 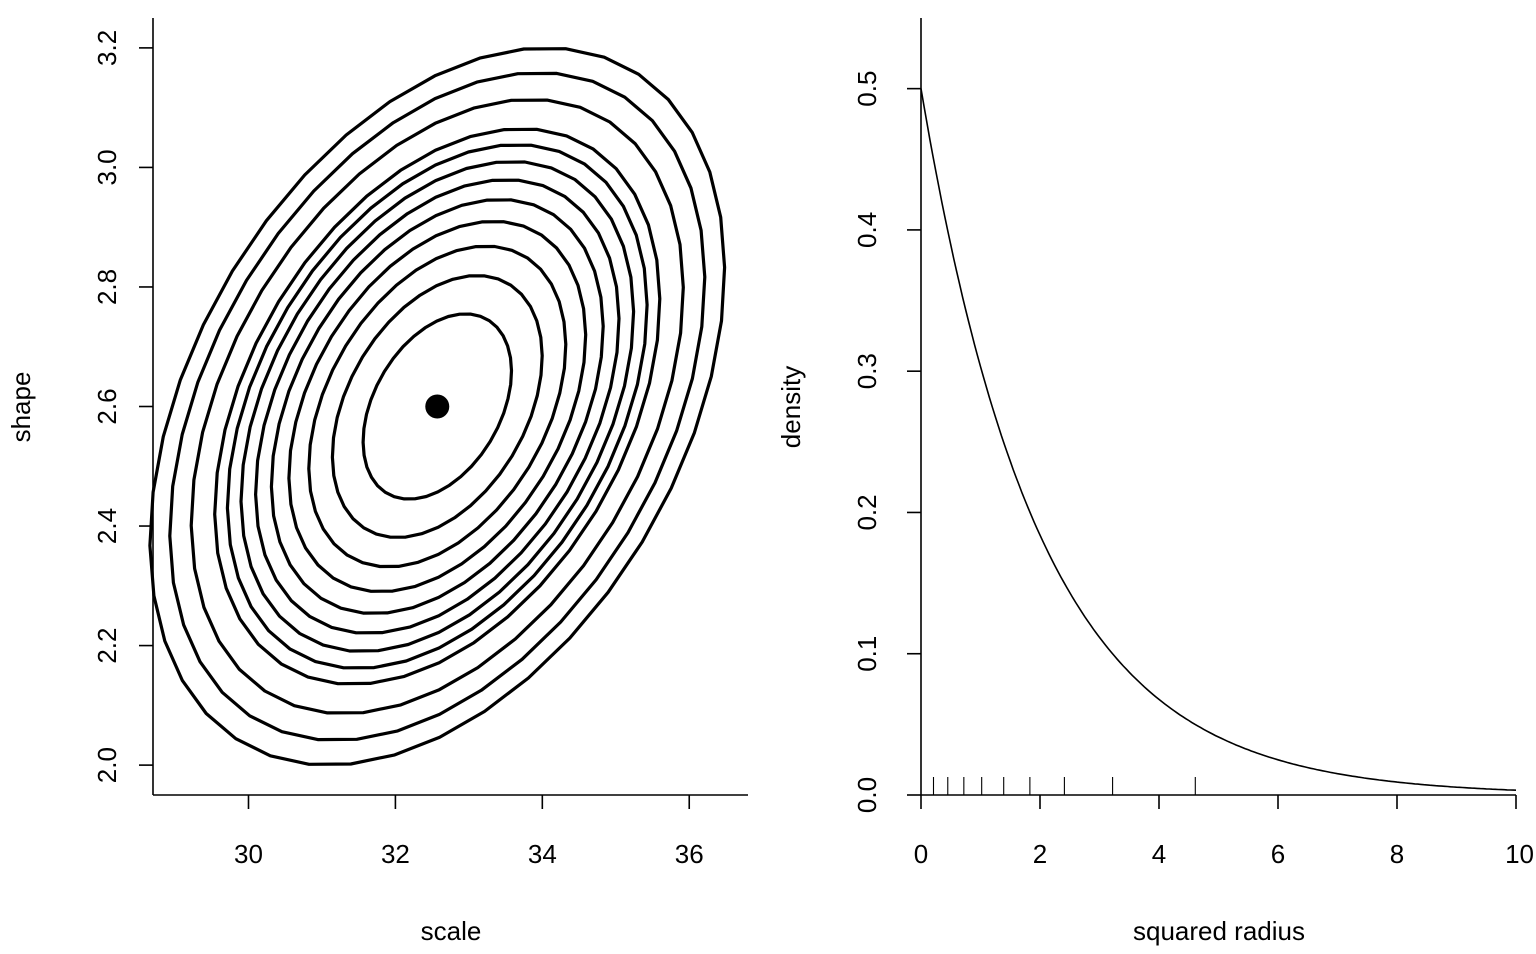 What do you see at coordinates (689, 854) in the screenshot?
I see `x-tick-label-left: 36` at bounding box center [689, 854].